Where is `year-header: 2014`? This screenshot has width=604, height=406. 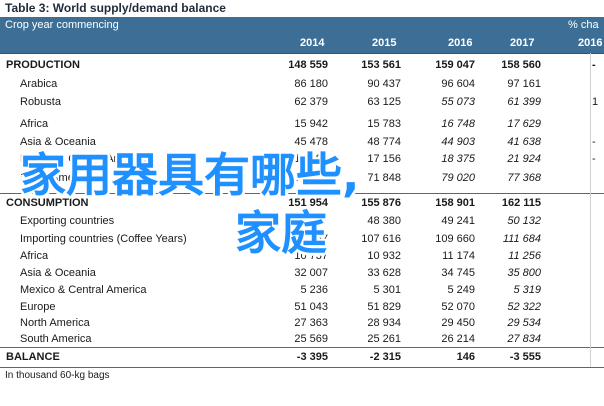 year-header: 2014 is located at coordinates (312, 43).